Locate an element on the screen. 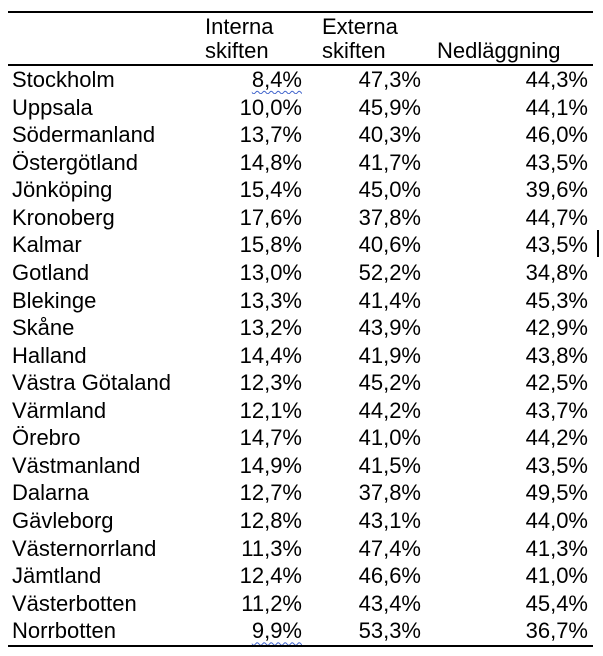 Image resolution: width=603 pixels, height=656 pixels. interna-skiften-cell: 11,2% is located at coordinates (271, 603).